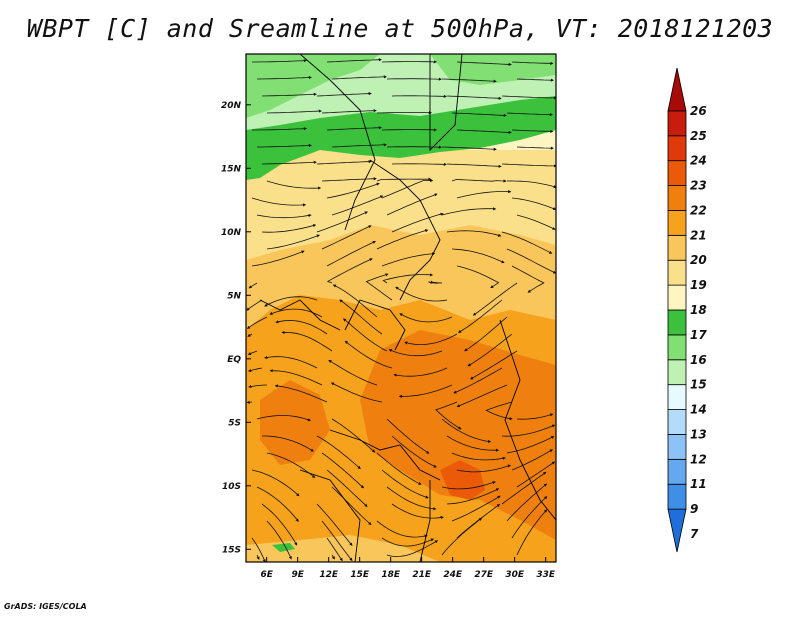  I want to click on lon-tick-label: 33E, so click(546, 575).